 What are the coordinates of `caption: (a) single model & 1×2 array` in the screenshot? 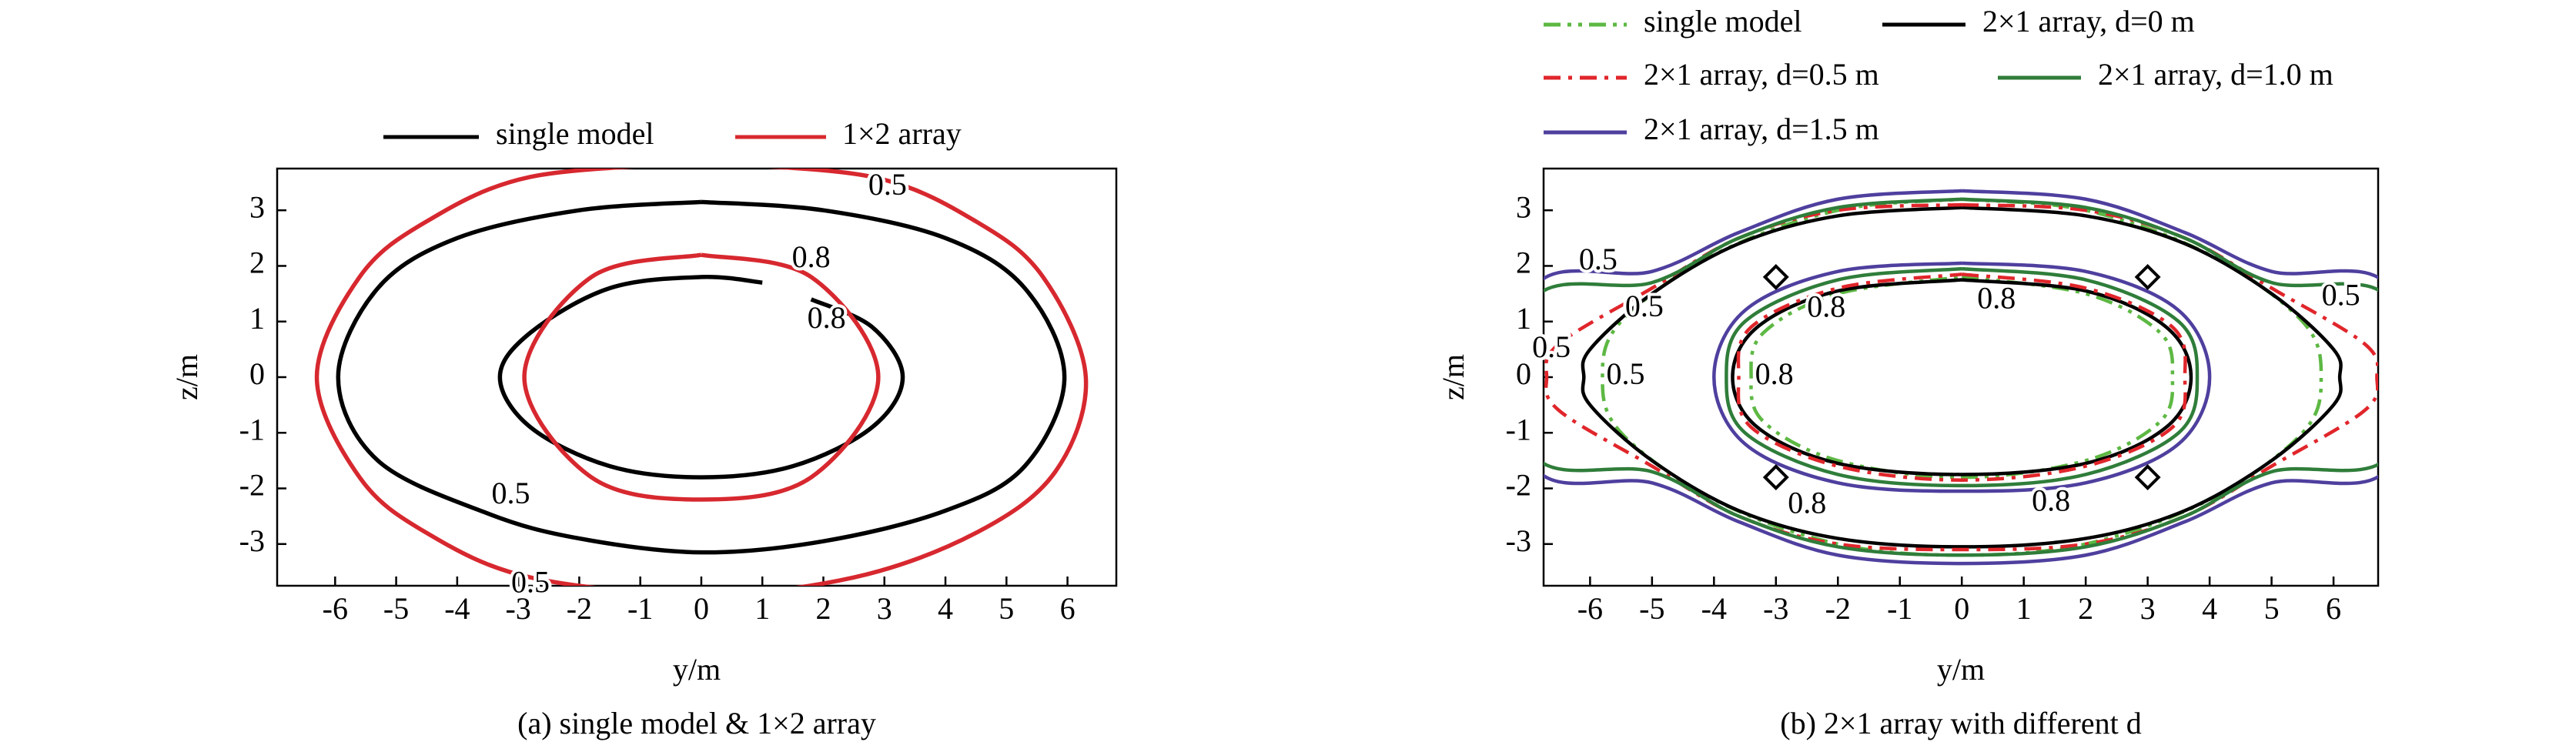 It's located at (696, 723).